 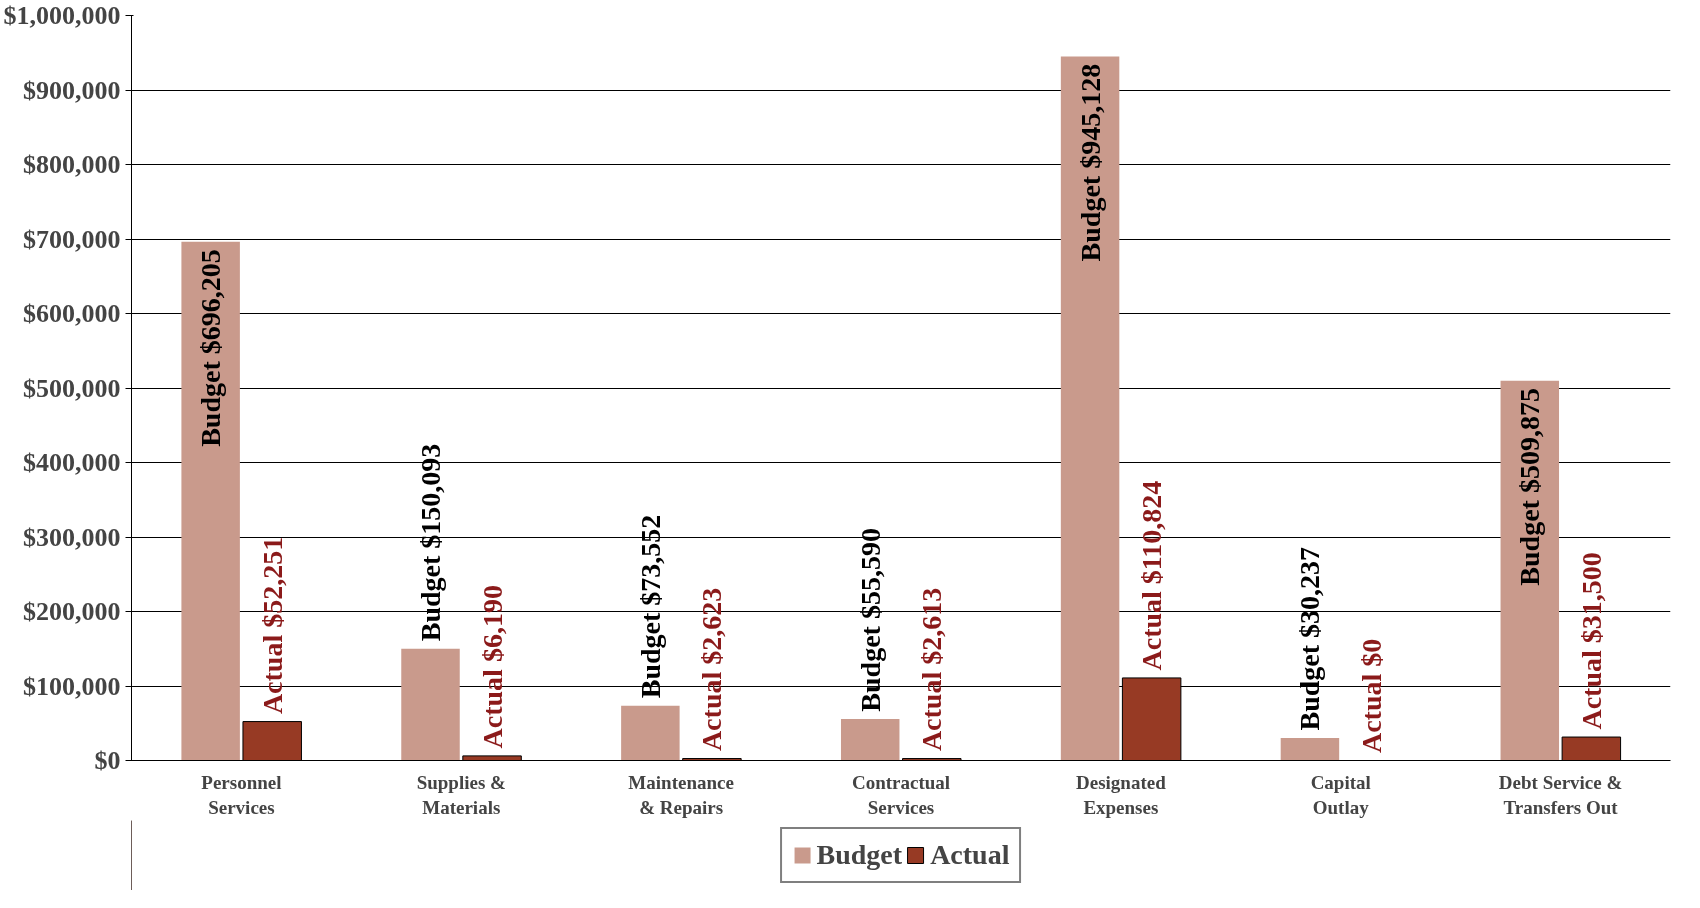 What do you see at coordinates (681, 794) in the screenshot?
I see `x-tick-label: Maintenance & Repairs` at bounding box center [681, 794].